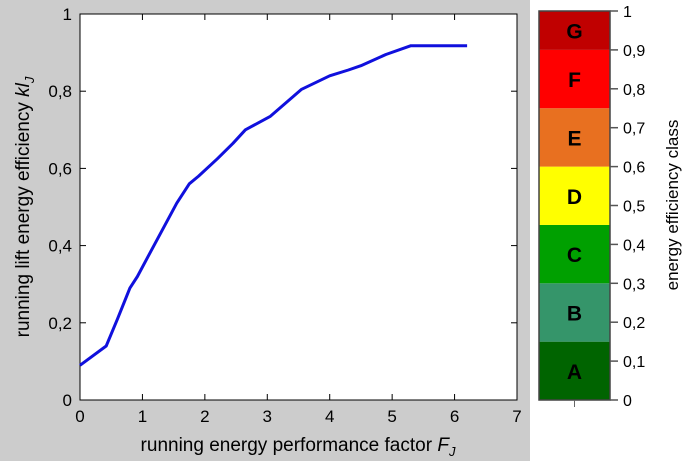  I want to click on colorbar-ticks: 0 0,1 0,2 0,3 0,4 0,5 0,6 0,7 0,8 0,9 1, so click(609, 207).